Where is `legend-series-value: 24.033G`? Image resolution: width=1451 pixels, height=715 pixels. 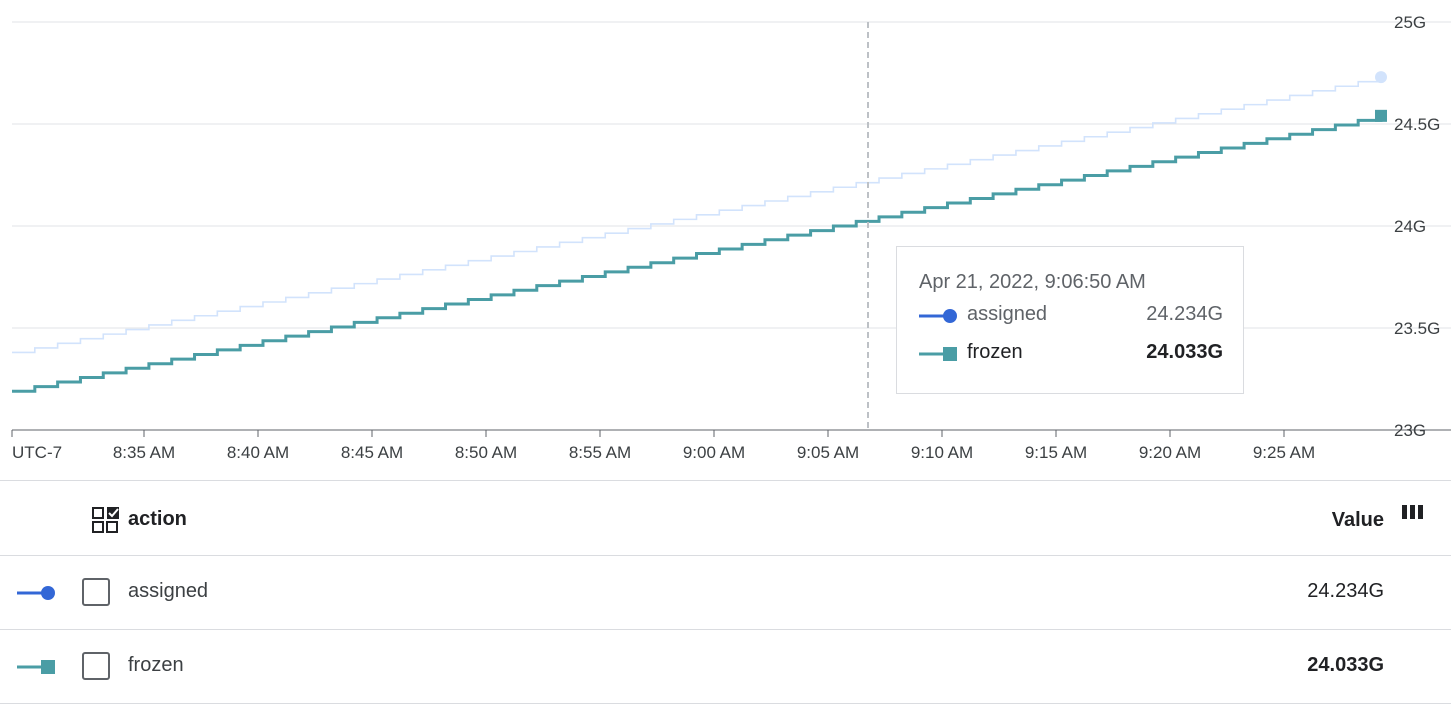 legend-series-value: 24.033G is located at coordinates (1345, 665).